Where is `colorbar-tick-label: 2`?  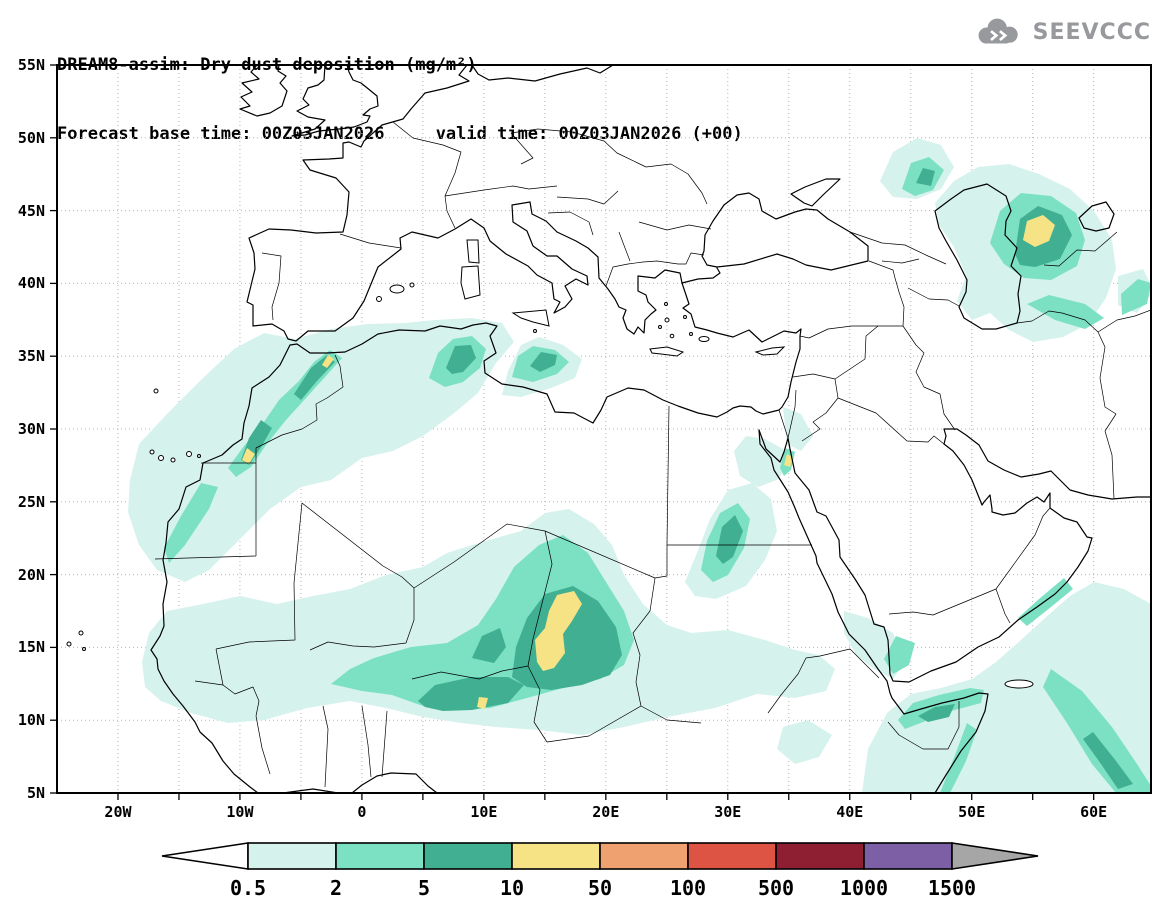 colorbar-tick-label: 2 is located at coordinates (336, 888).